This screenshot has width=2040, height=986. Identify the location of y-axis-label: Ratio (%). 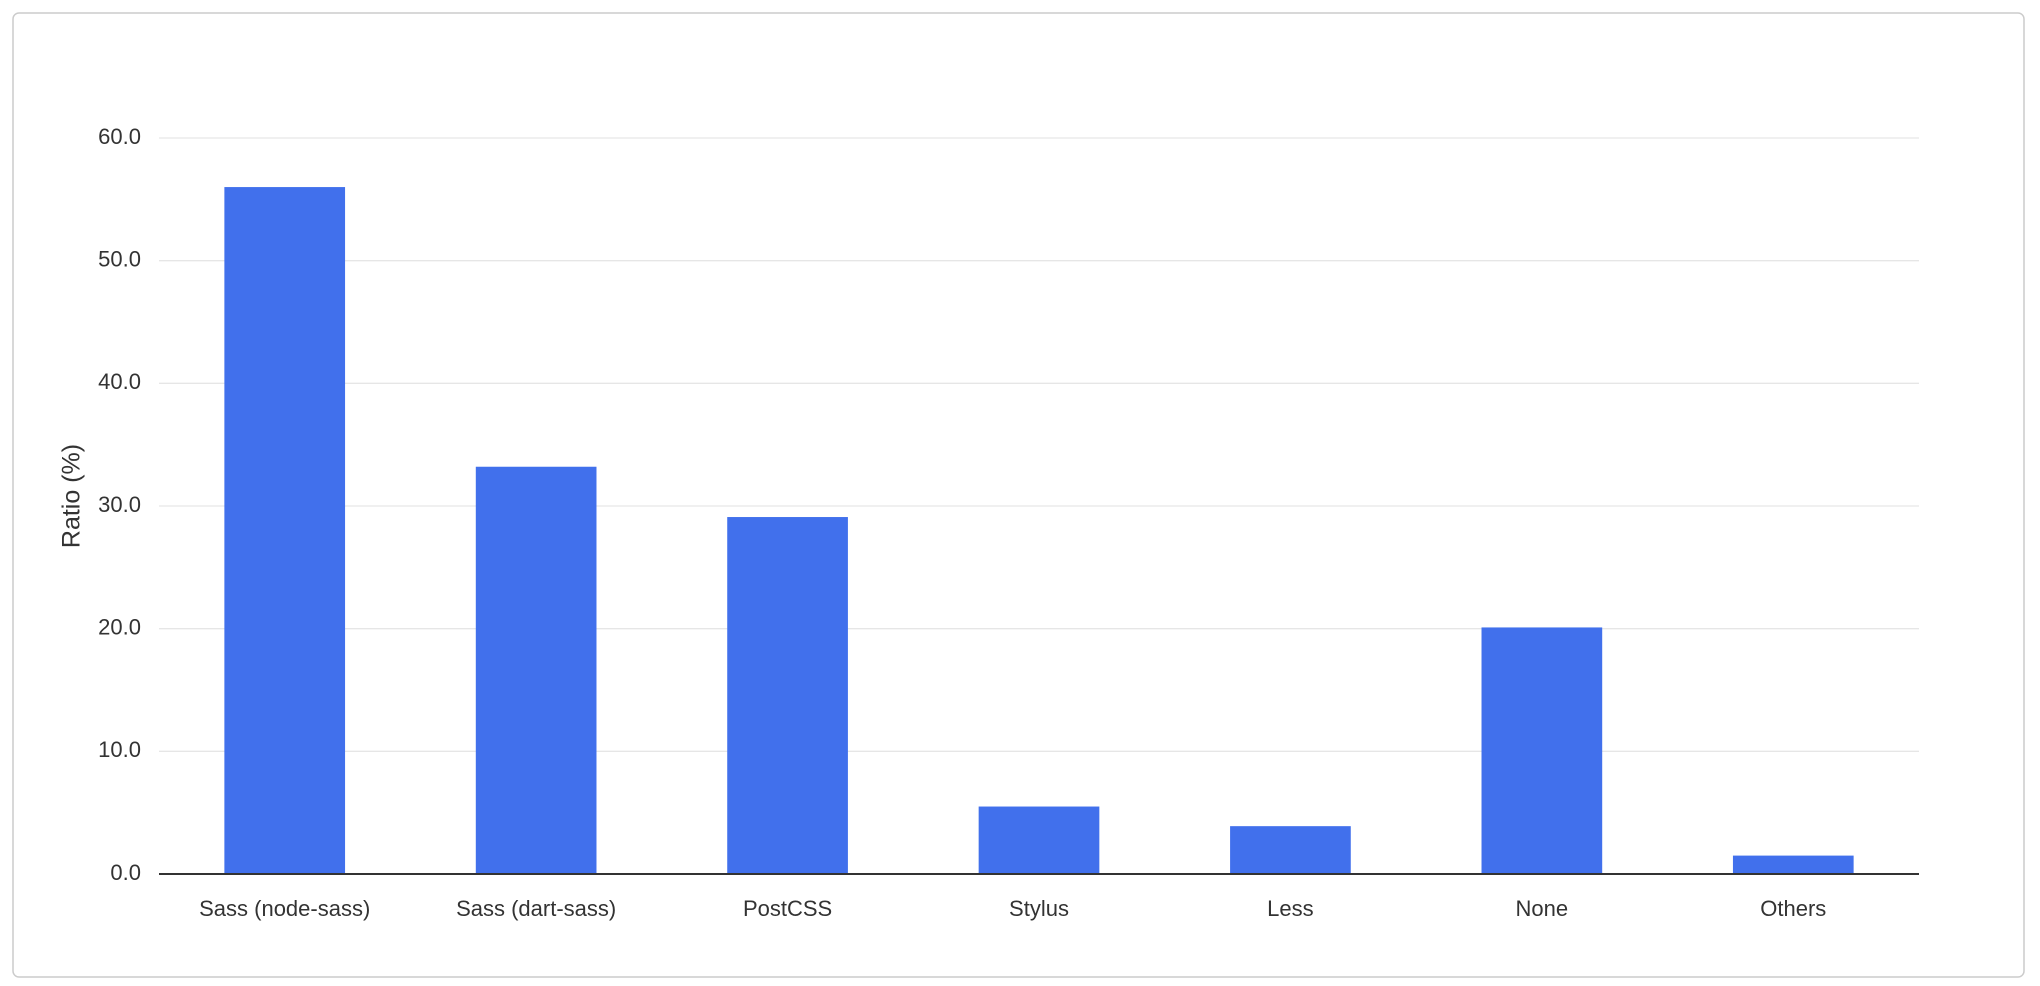
(72, 496).